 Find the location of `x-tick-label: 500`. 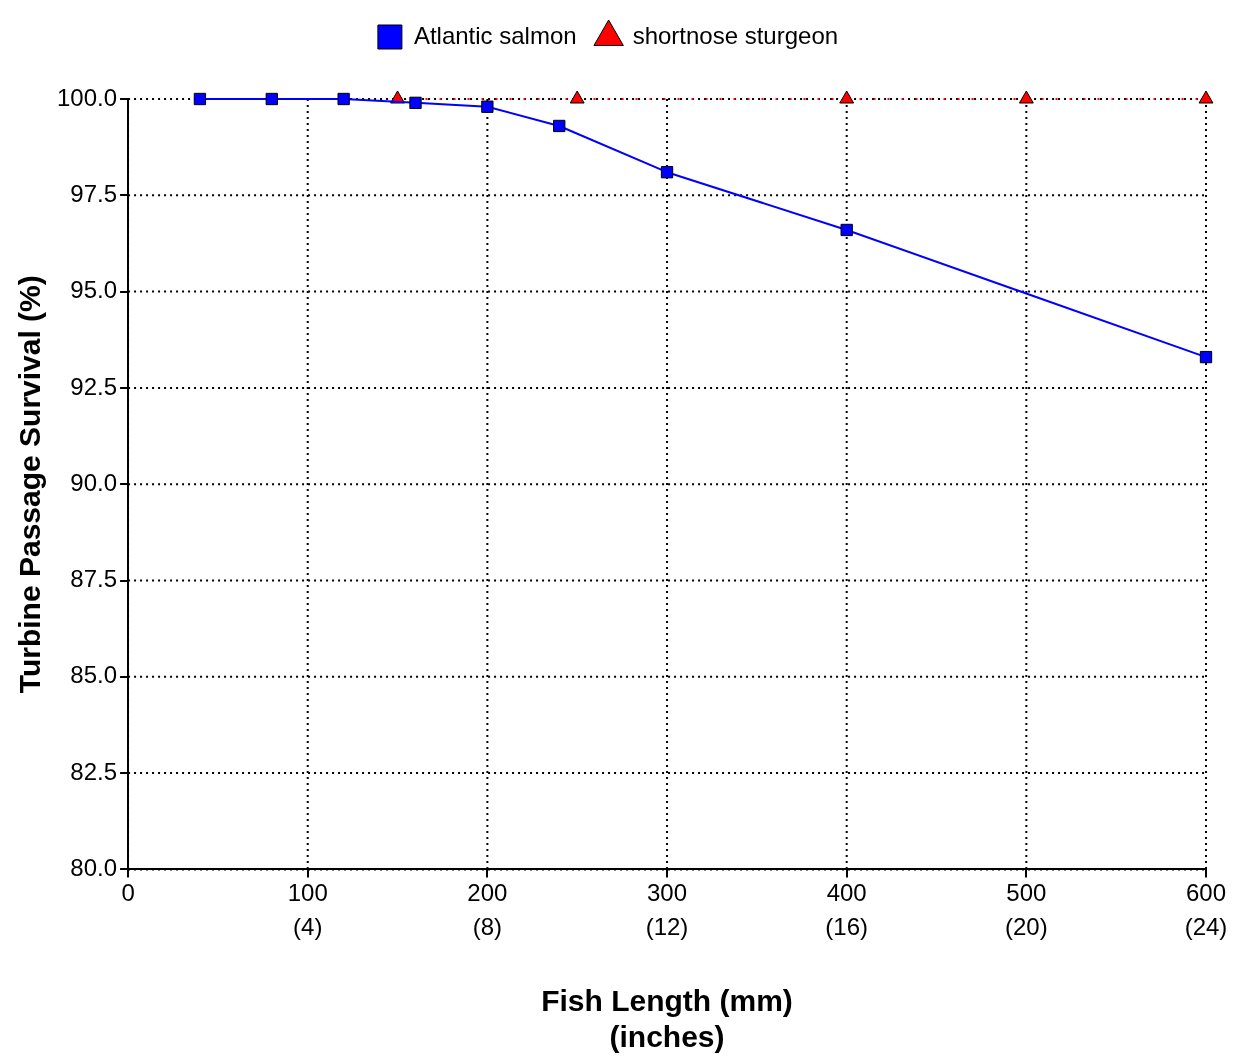

x-tick-label: 500 is located at coordinates (1026, 893).